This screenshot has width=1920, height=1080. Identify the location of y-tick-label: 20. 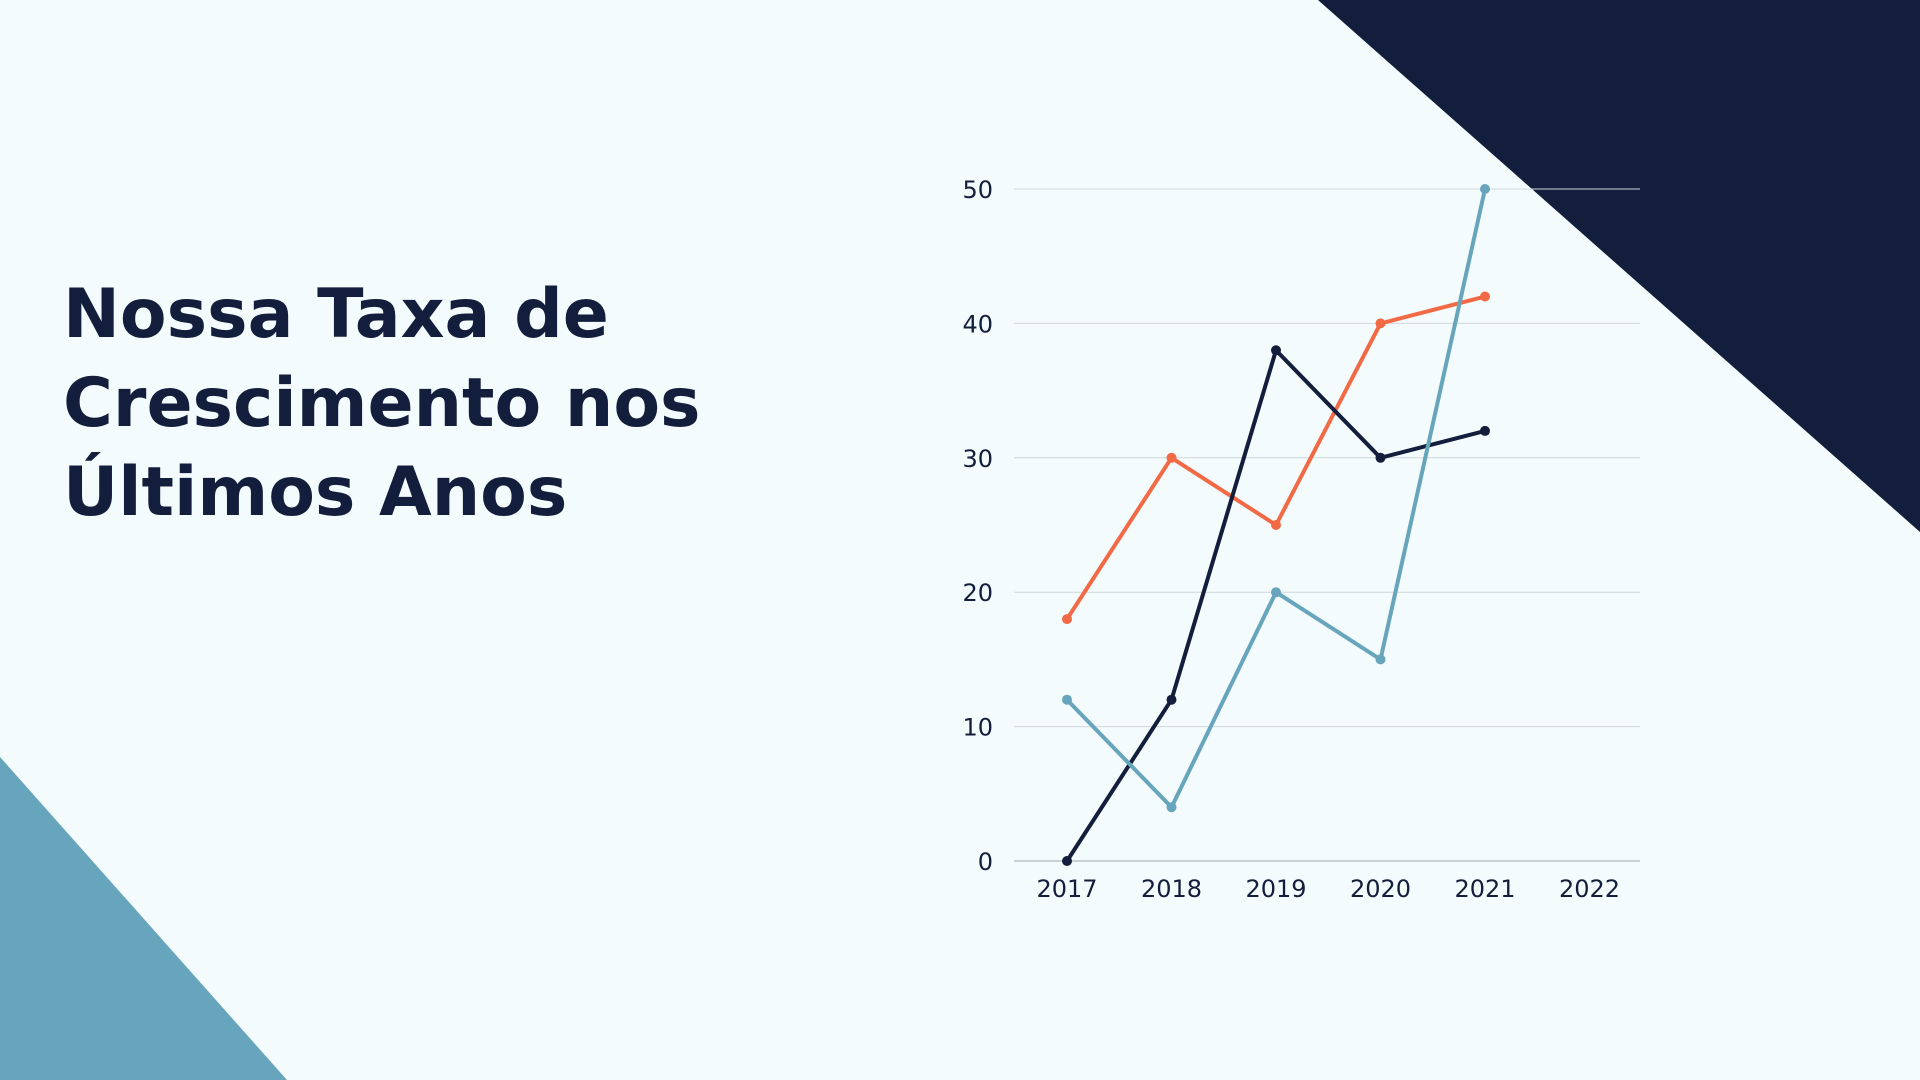
(977, 593).